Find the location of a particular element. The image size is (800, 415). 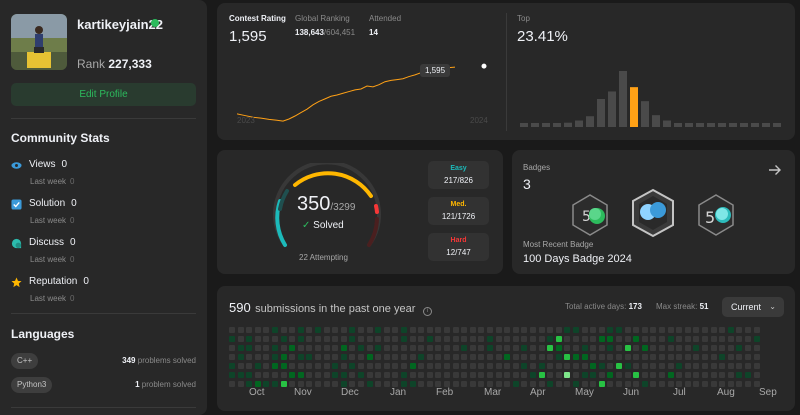

solved-progress-ring is located at coordinates (327, 213).